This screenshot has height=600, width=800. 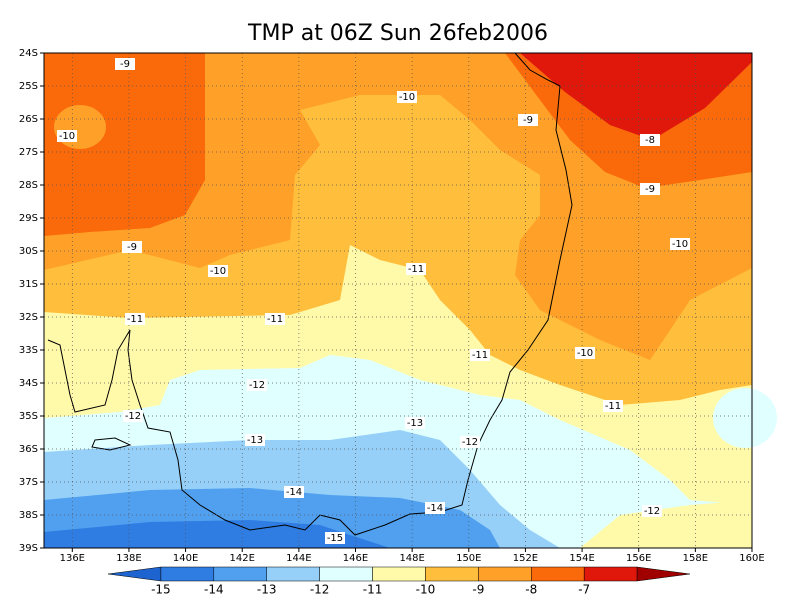 What do you see at coordinates (28, 383) in the screenshot?
I see `lat-label: 34S` at bounding box center [28, 383].